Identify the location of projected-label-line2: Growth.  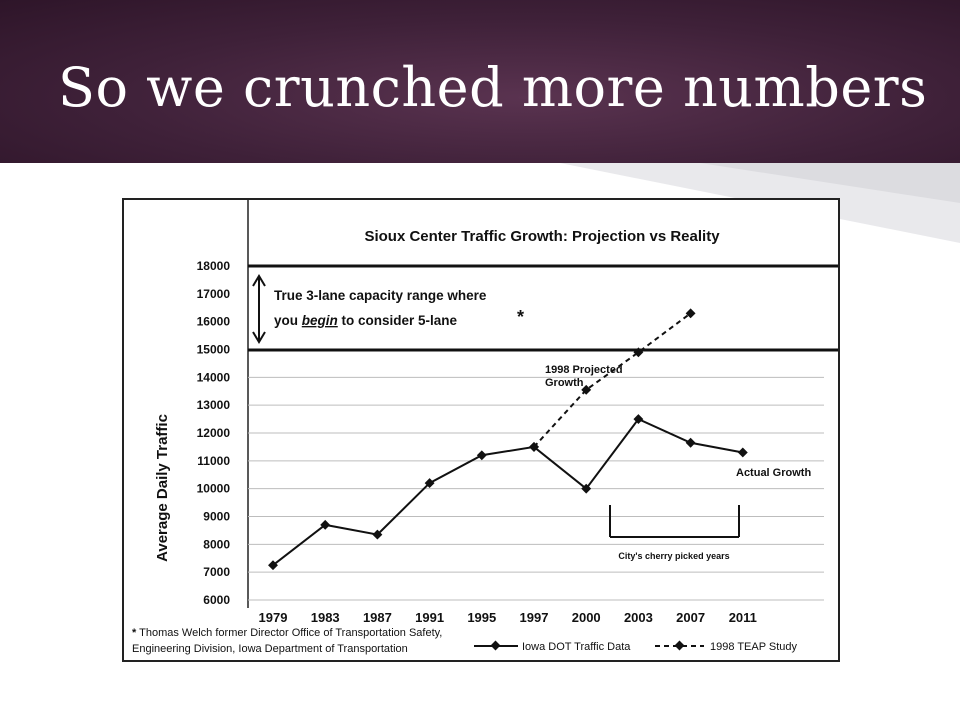
(564, 383).